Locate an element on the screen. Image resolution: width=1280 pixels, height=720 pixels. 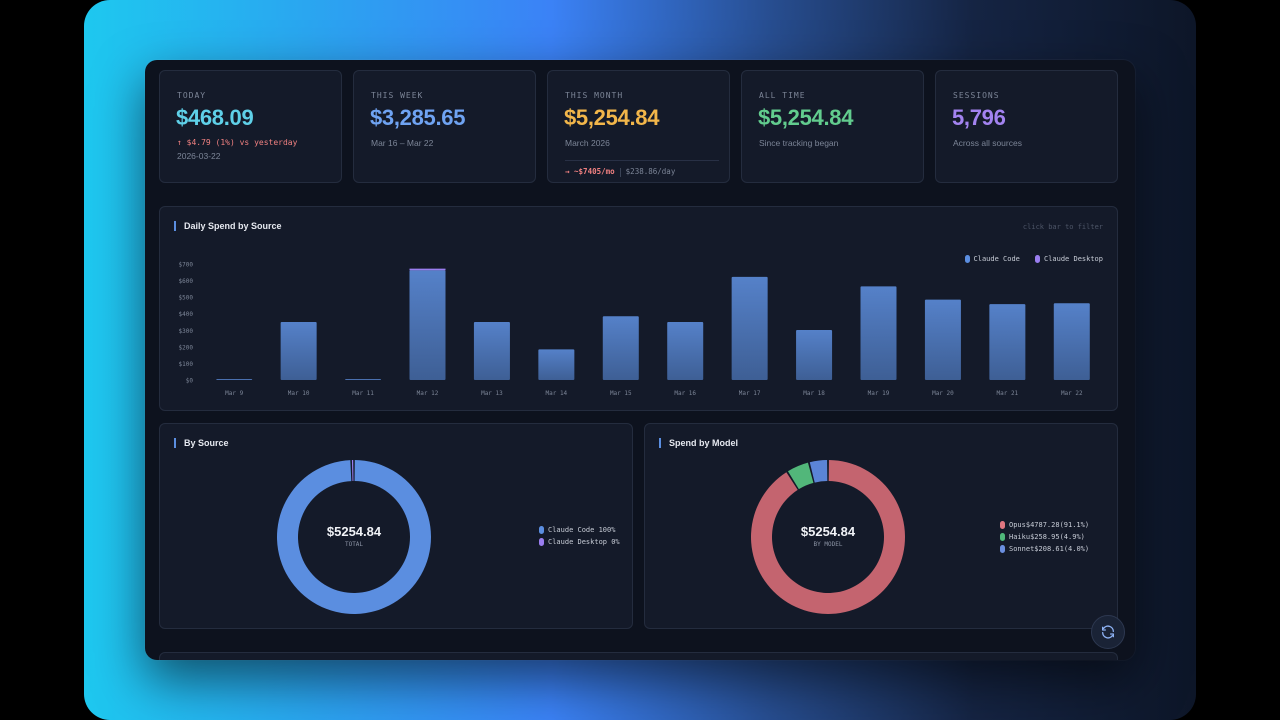
bar-mar-13-claude-code is located at coordinates (491, 351).